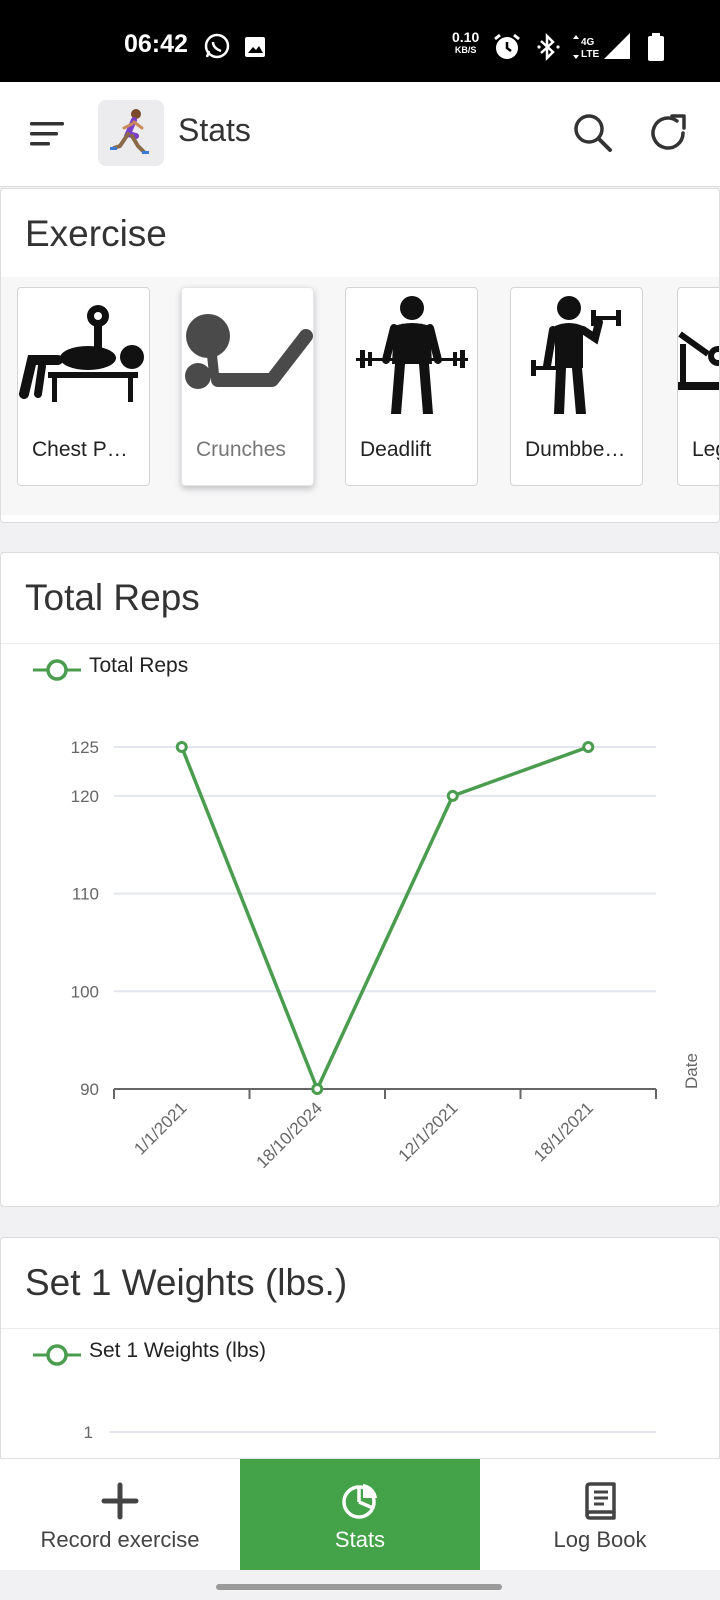 The width and height of the screenshot is (720, 1600). I want to click on signal-icon, so click(617, 46).